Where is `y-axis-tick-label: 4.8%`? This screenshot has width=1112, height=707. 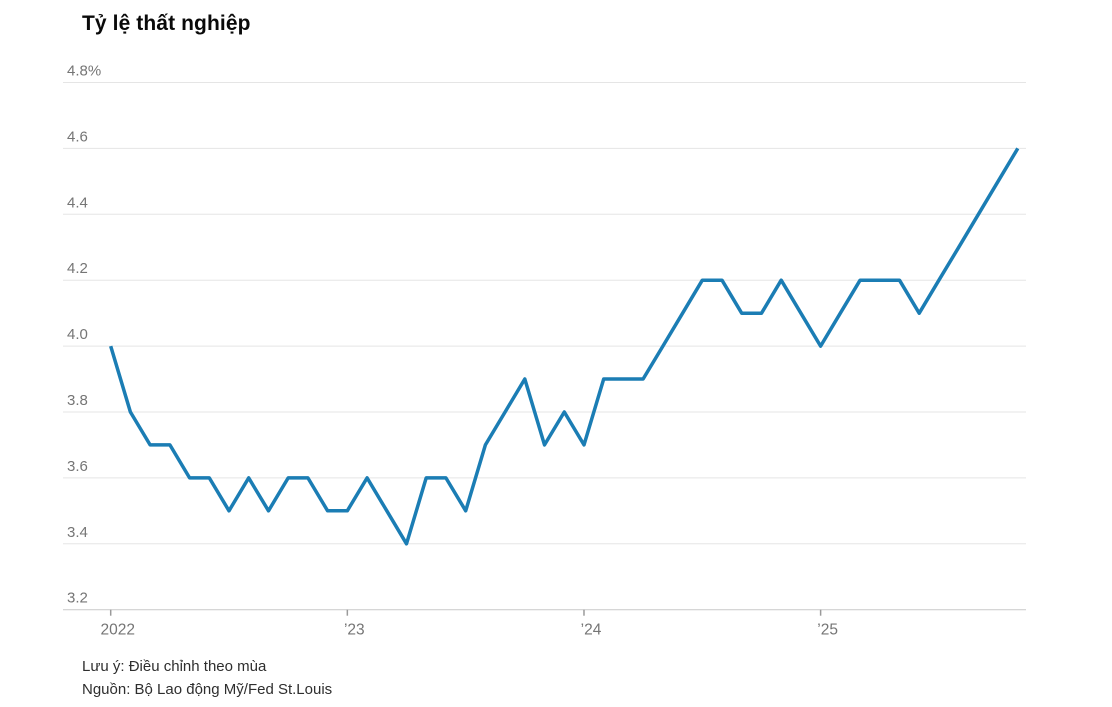 y-axis-tick-label: 4.8% is located at coordinates (84, 71).